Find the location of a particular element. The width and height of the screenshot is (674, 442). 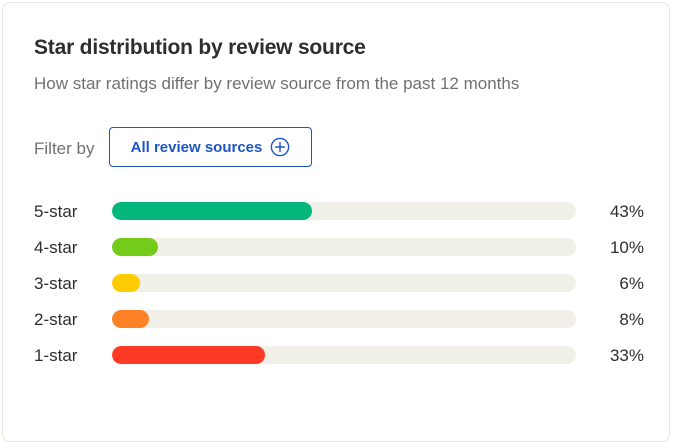

distribution-row-2-star: 2-star 8% is located at coordinates (339, 319).